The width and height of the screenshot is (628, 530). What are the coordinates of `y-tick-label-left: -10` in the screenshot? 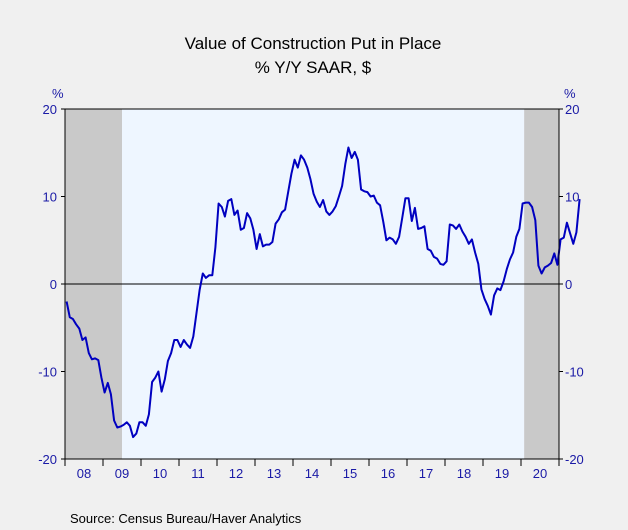 It's located at (47, 372).